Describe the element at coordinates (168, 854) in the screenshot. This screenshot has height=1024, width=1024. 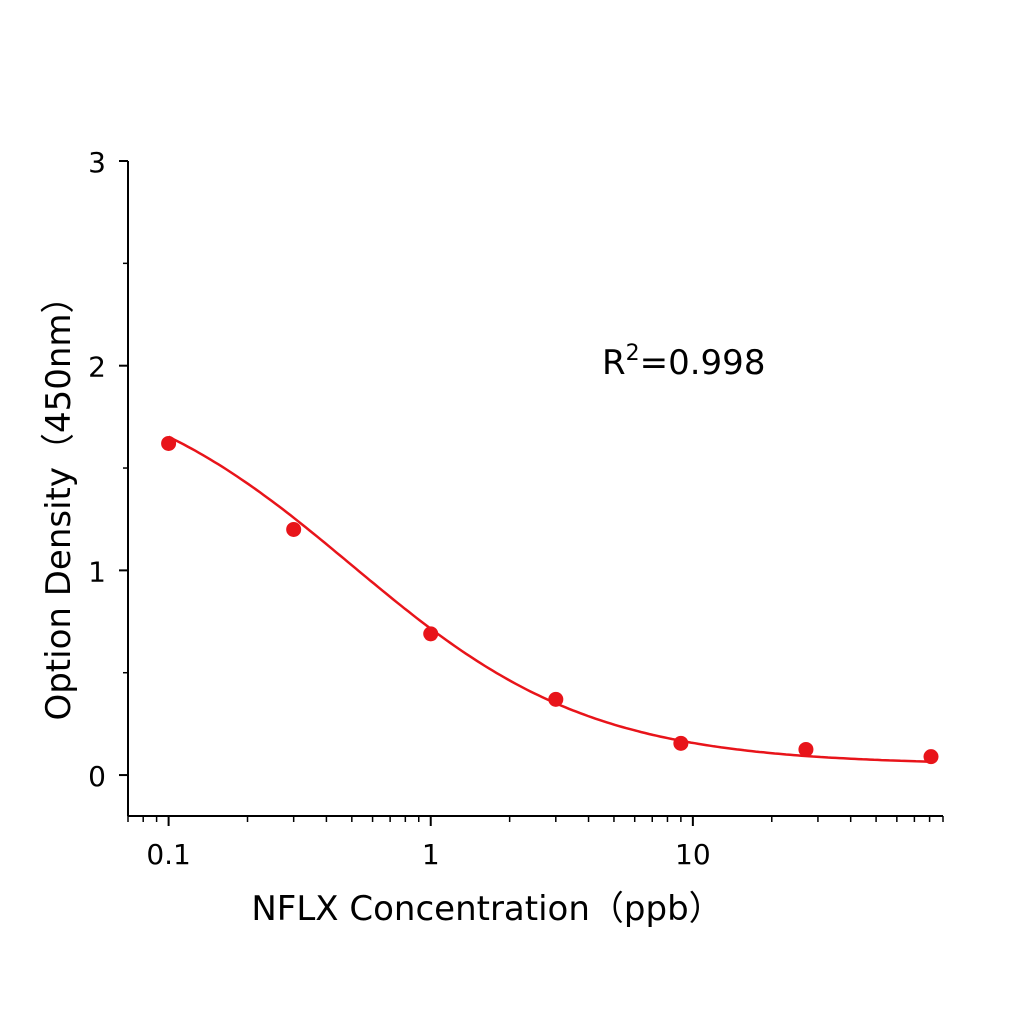
I see `x-tick-label: 0.1` at that location.